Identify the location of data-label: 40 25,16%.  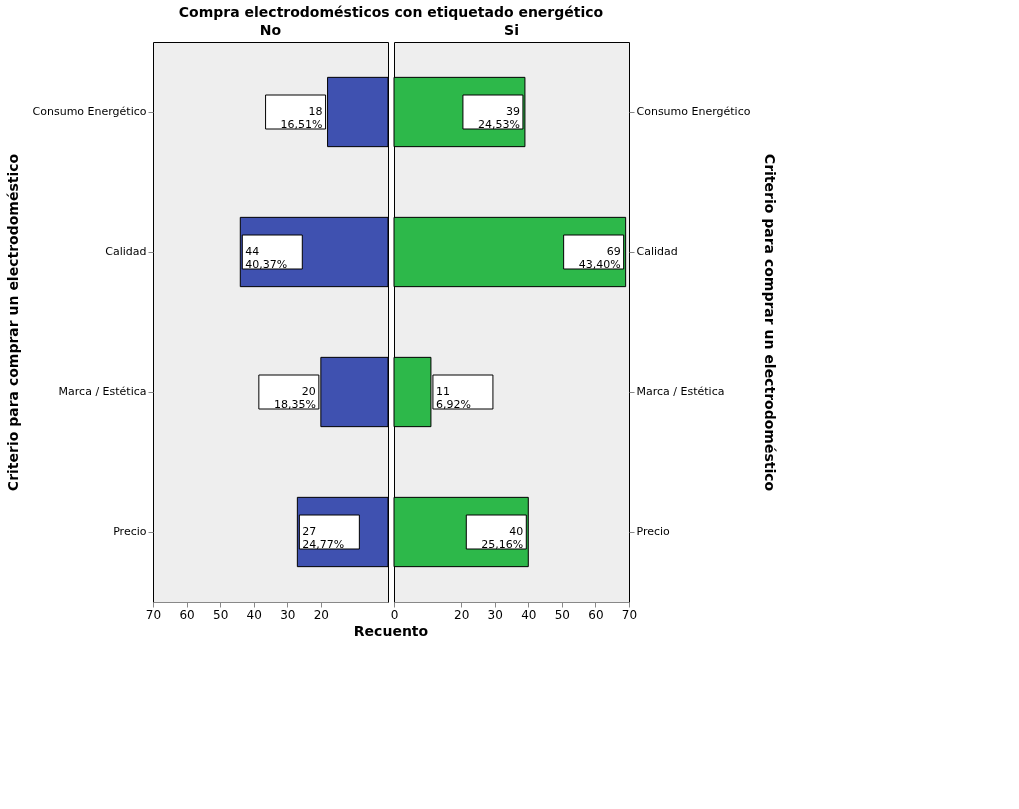
(502, 538).